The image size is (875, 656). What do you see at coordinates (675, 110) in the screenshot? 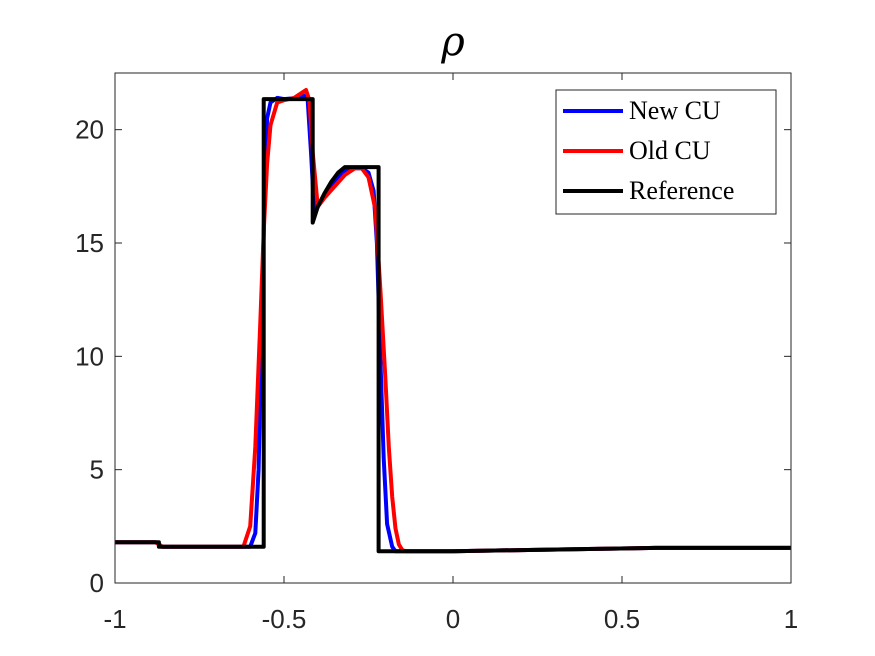
I see `legend-label-new-cu: New CU` at bounding box center [675, 110].